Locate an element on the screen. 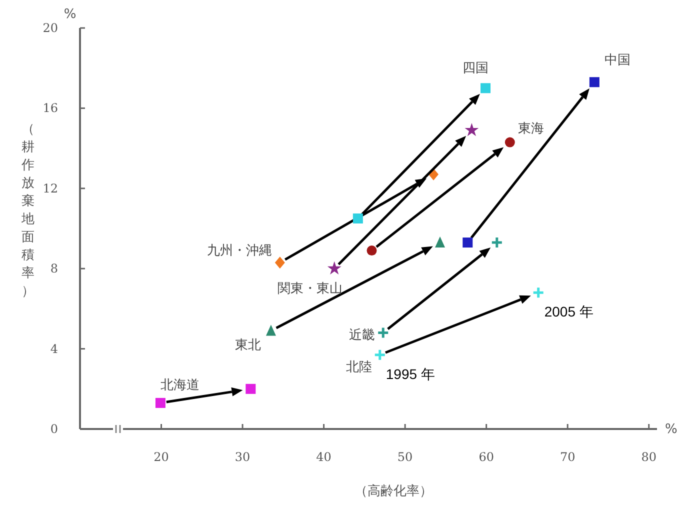 This screenshot has width=683, height=506. series-label: 四国 is located at coordinates (475, 68).